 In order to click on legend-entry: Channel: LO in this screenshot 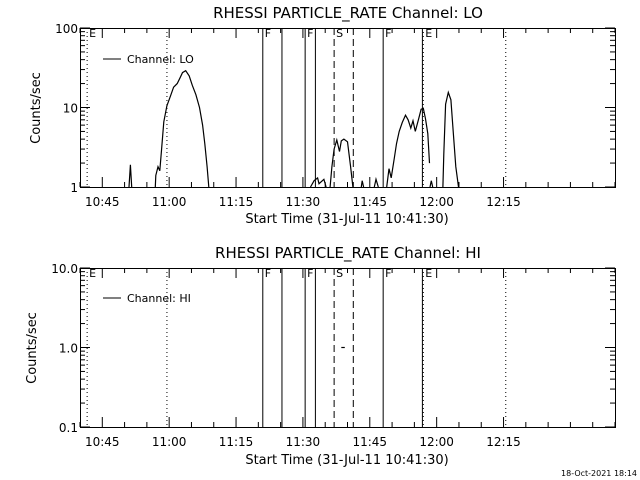, I will do `click(160, 59)`.